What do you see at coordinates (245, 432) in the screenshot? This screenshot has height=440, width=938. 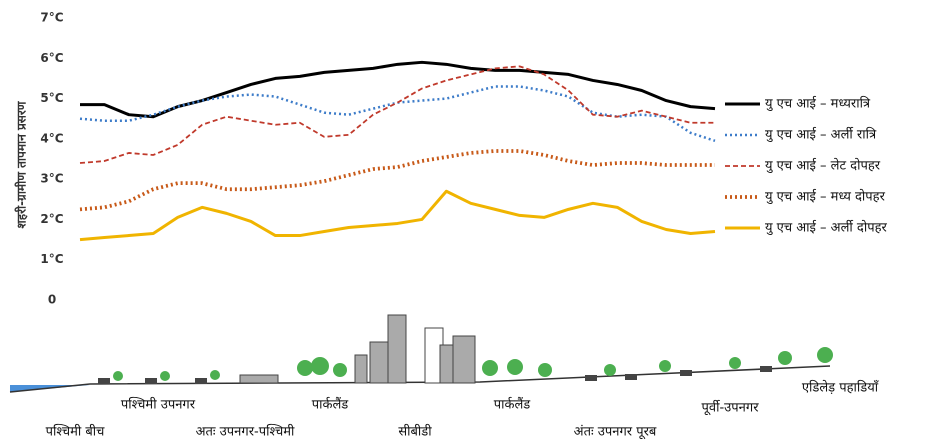 I see `location-label: अतः उपनगर-पश्चिमी` at bounding box center [245, 432].